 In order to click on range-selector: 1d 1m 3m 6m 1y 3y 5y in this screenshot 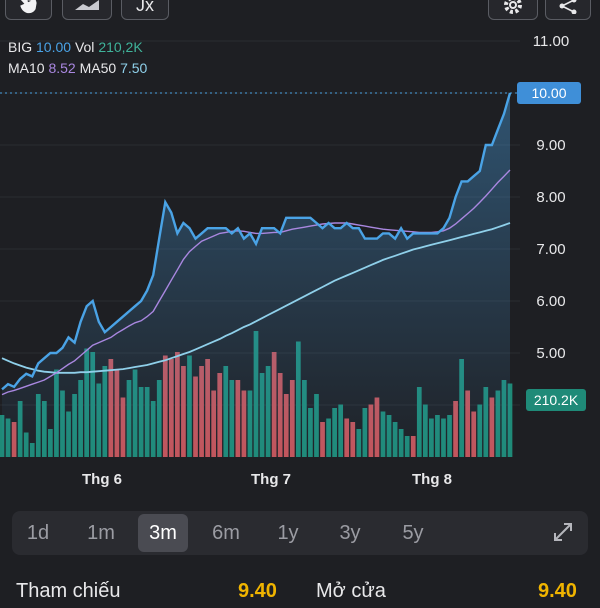, I will do `click(300, 533)`.